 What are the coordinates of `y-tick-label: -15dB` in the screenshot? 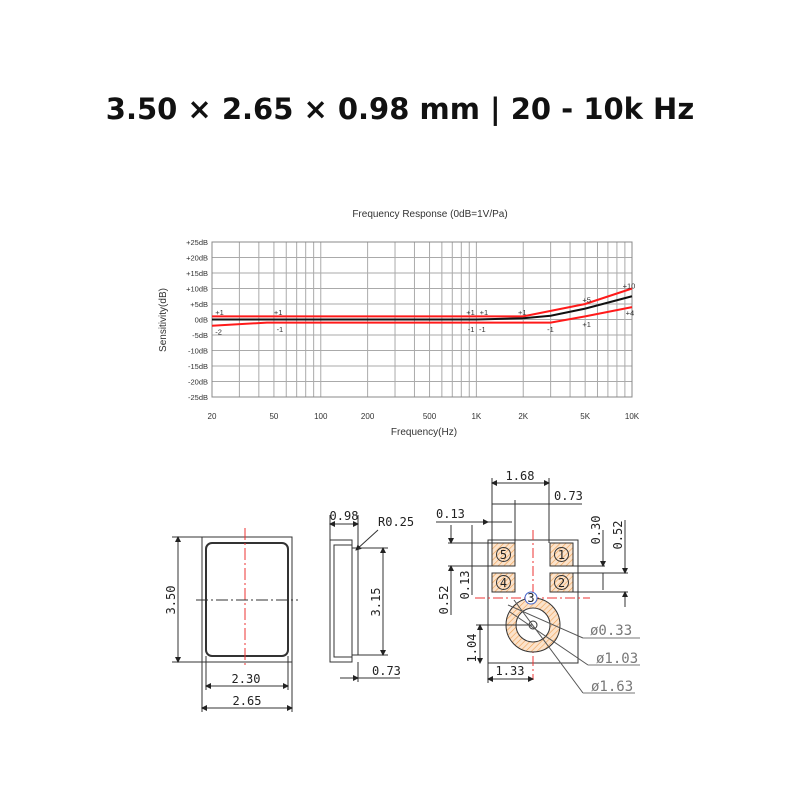 It's located at (198, 366).